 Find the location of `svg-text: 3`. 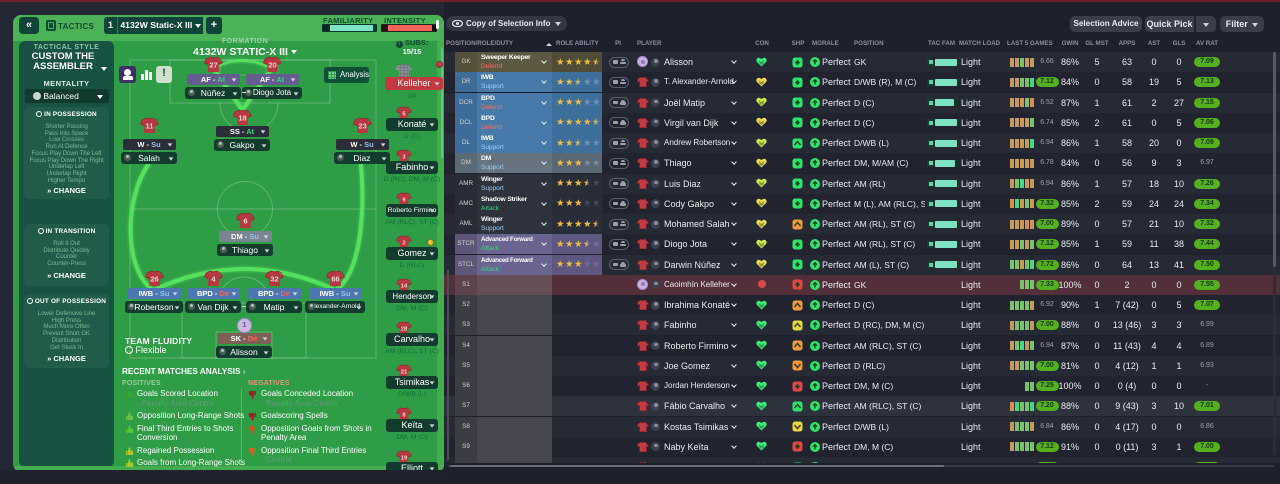

svg-text: 3 is located at coordinates (403, 157).